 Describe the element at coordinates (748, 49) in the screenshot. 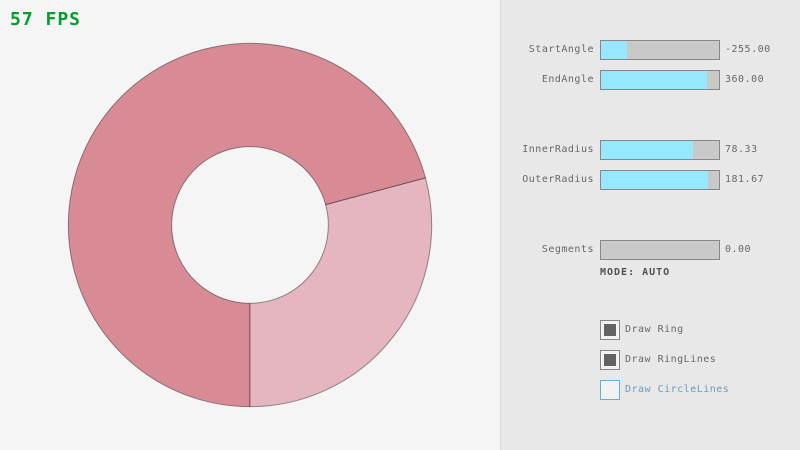

I see `slider-value: -255.00` at that location.